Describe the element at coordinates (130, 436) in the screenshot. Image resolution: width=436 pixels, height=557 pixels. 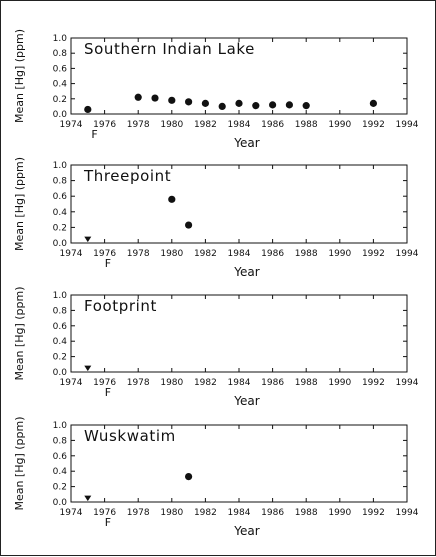
I see `panel-title: Wuskwatim` at that location.